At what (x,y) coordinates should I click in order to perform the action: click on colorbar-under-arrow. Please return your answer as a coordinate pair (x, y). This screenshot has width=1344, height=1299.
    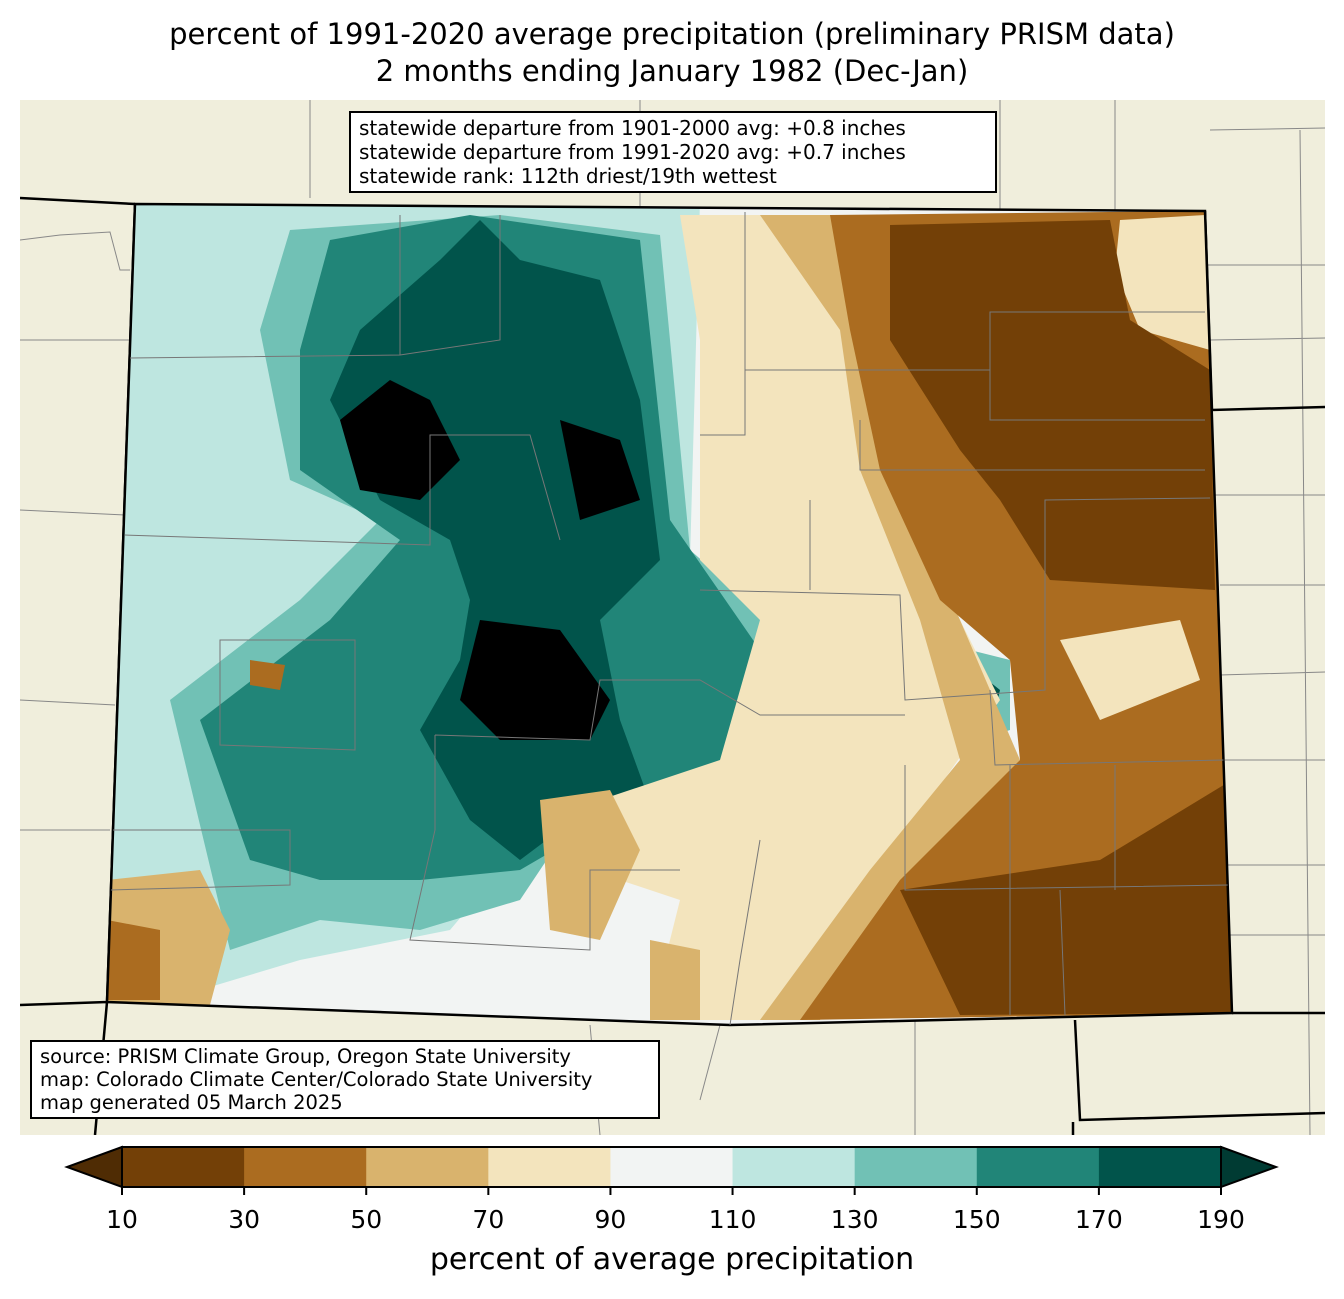
    Looking at the image, I should click on (93, 1167).